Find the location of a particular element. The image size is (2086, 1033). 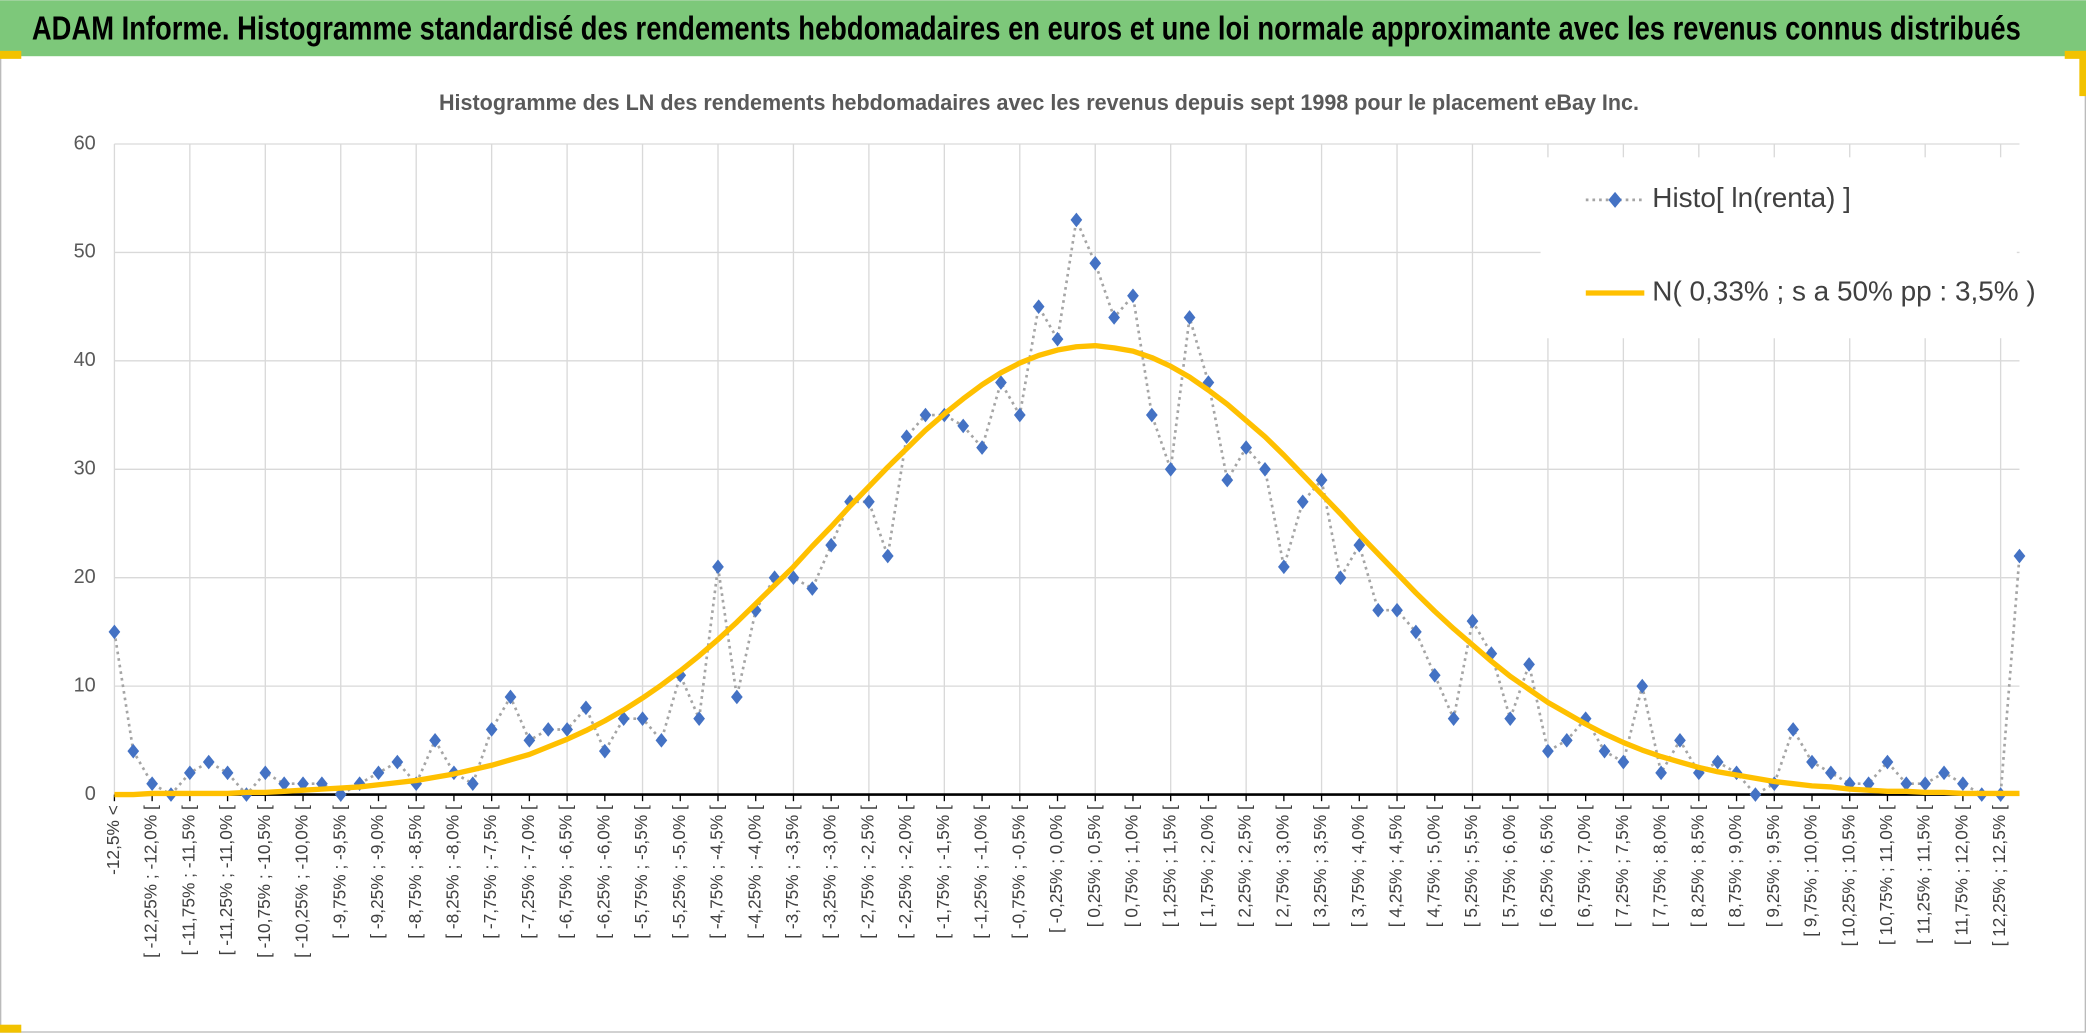

x-tick-label: [ 8,75% ; 9,0% [ is located at coordinates (1735, 866).